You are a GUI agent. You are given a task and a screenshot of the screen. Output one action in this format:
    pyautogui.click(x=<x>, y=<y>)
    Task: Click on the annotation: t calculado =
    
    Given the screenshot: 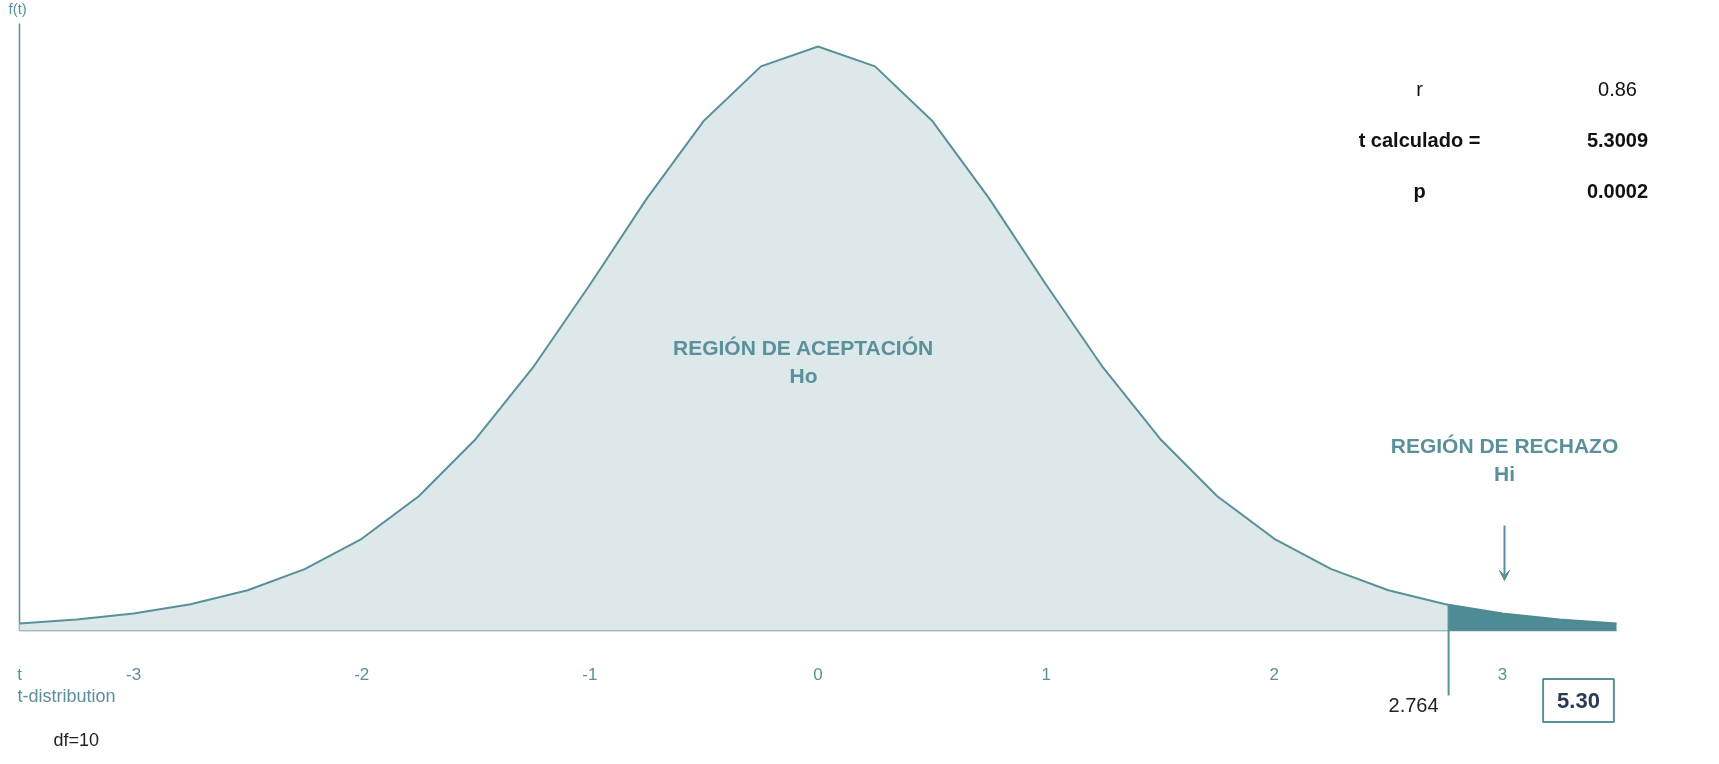 What is the action you would take?
    pyautogui.click(x=1419, y=139)
    